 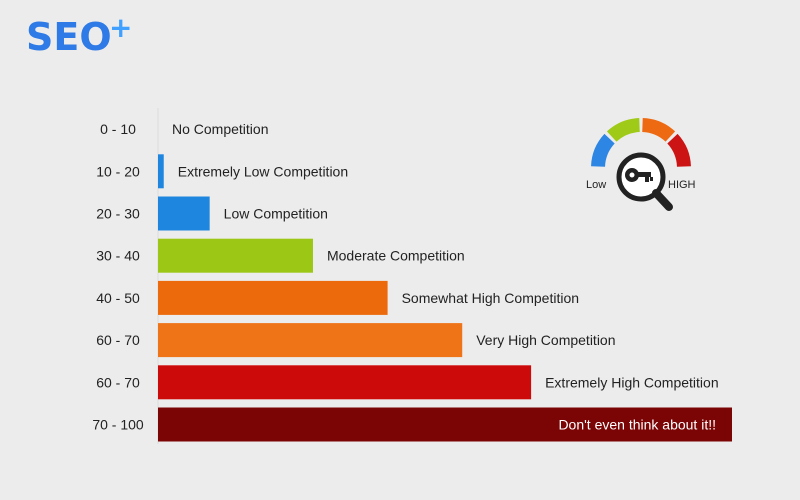 I want to click on y-tick-label: 0 - 10, so click(x=118, y=129).